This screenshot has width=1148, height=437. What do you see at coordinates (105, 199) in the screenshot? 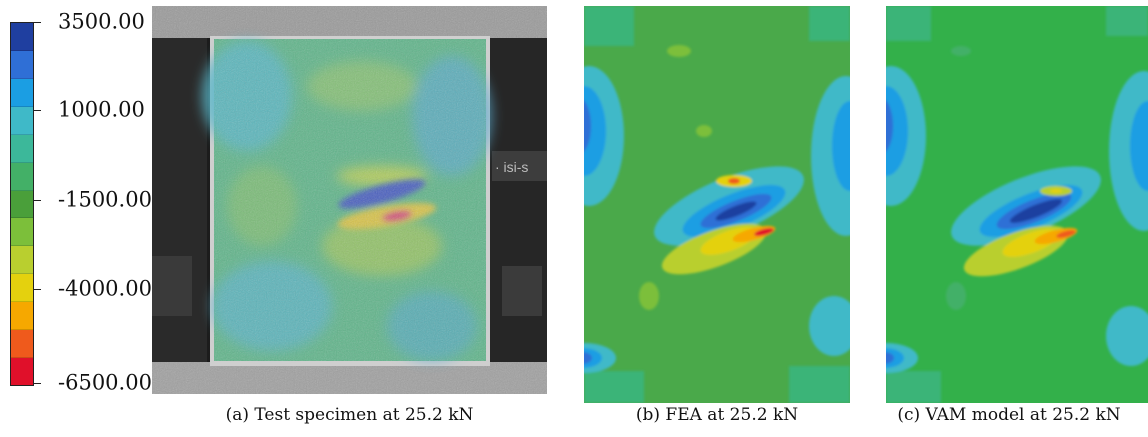
I see `scale-label: -1500.00` at bounding box center [105, 199].